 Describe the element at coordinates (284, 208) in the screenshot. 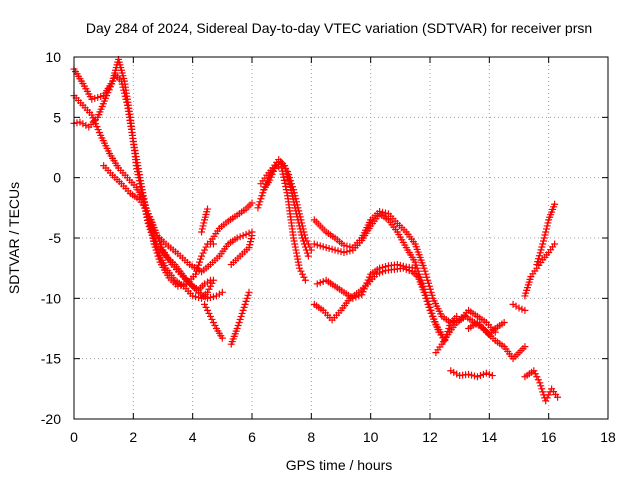

I see `series-track-l` at that location.